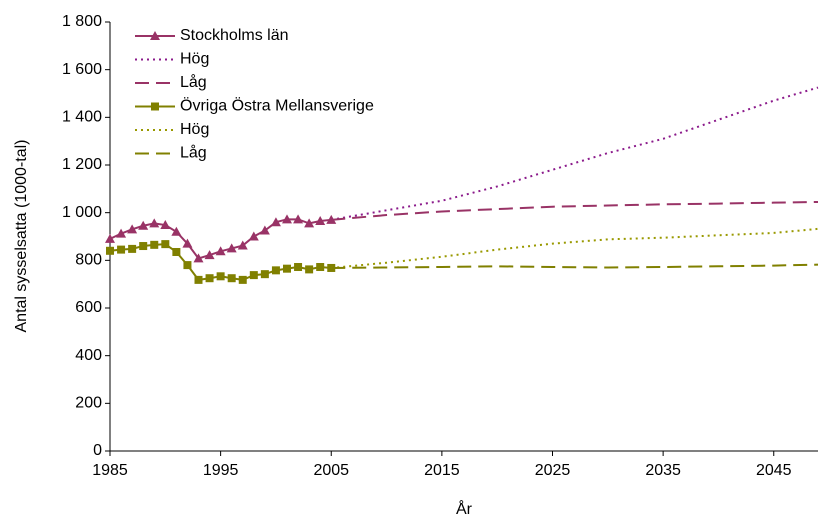 The height and width of the screenshot is (524, 819). What do you see at coordinates (464, 508) in the screenshot?
I see `x-axis-label: År` at bounding box center [464, 508].